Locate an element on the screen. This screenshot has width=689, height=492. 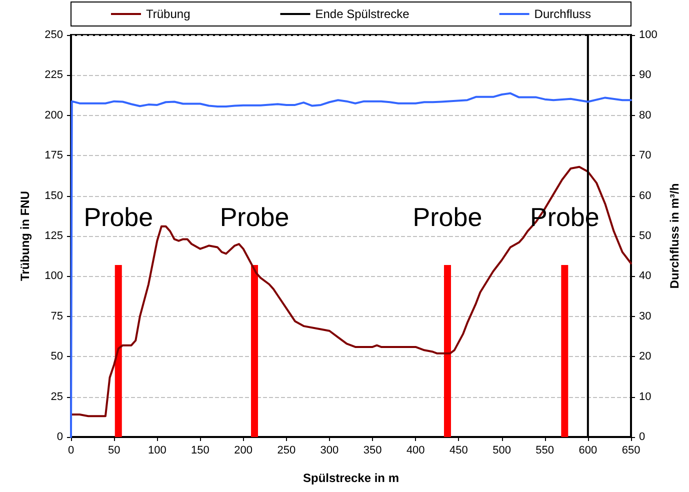
x-tick-label: 500 is located at coordinates (501, 450).